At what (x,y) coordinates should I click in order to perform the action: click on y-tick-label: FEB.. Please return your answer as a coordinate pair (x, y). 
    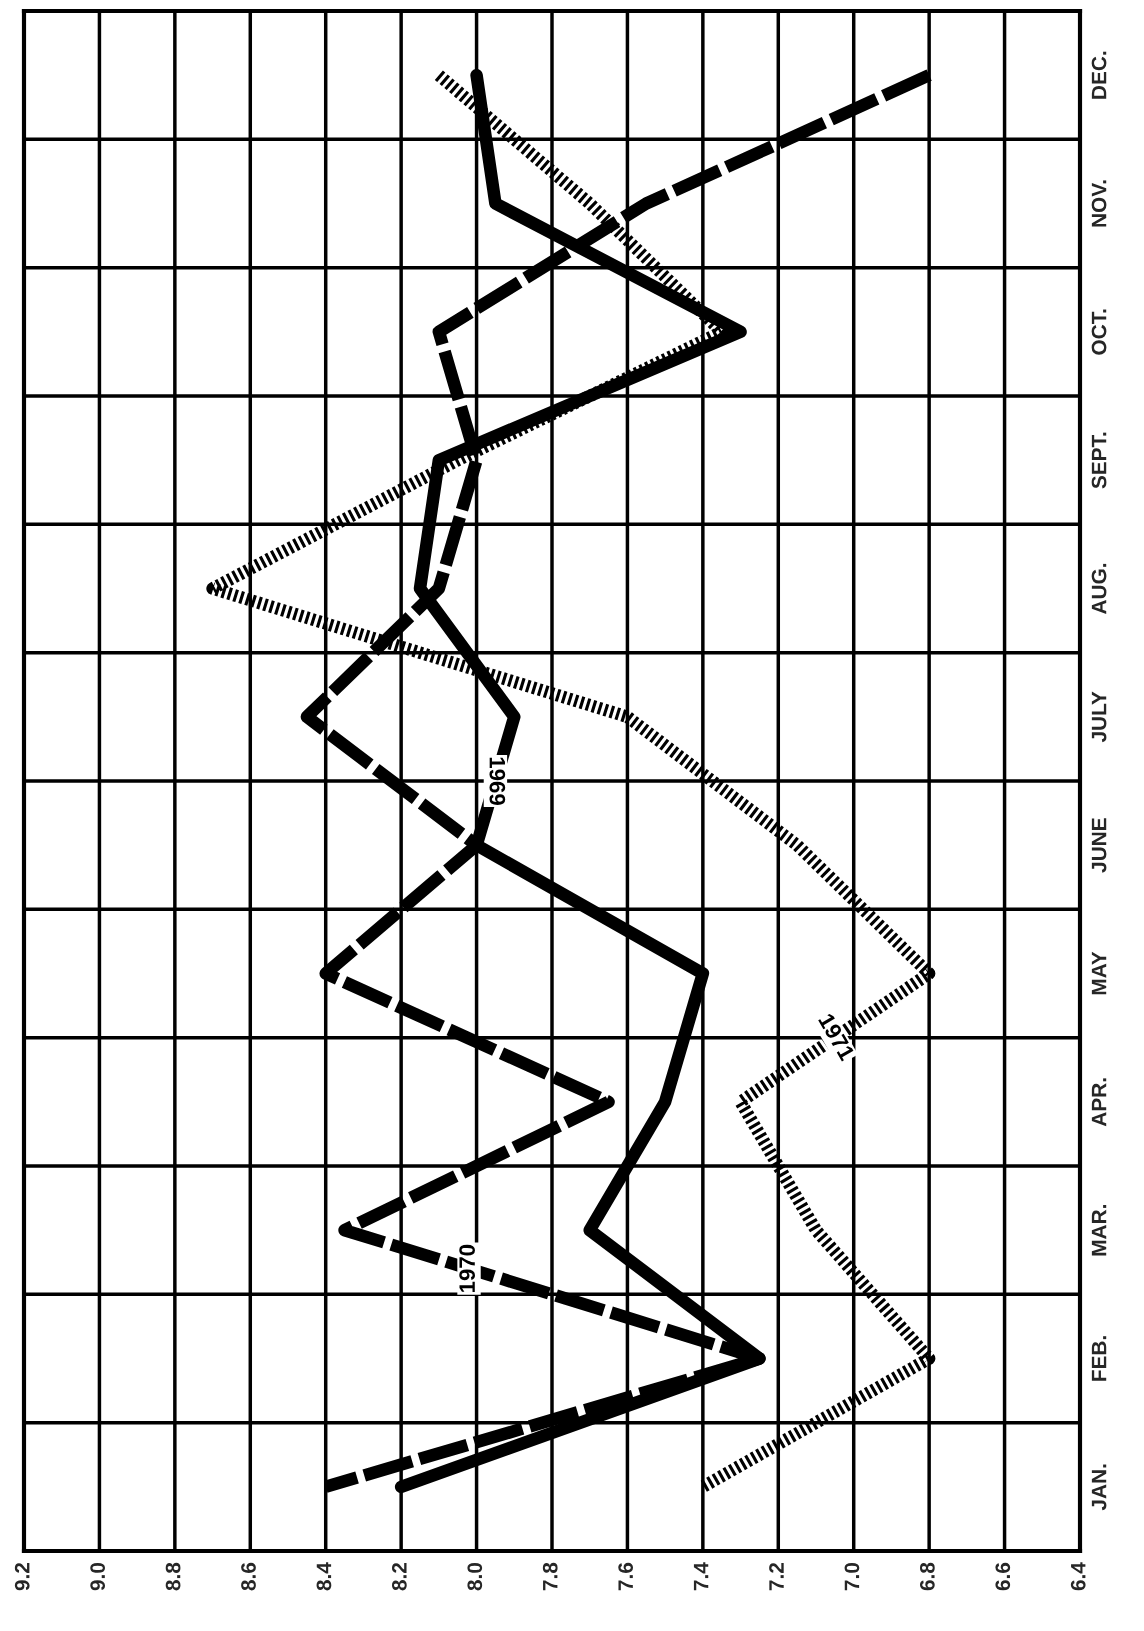
    Looking at the image, I should click on (1099, 1358).